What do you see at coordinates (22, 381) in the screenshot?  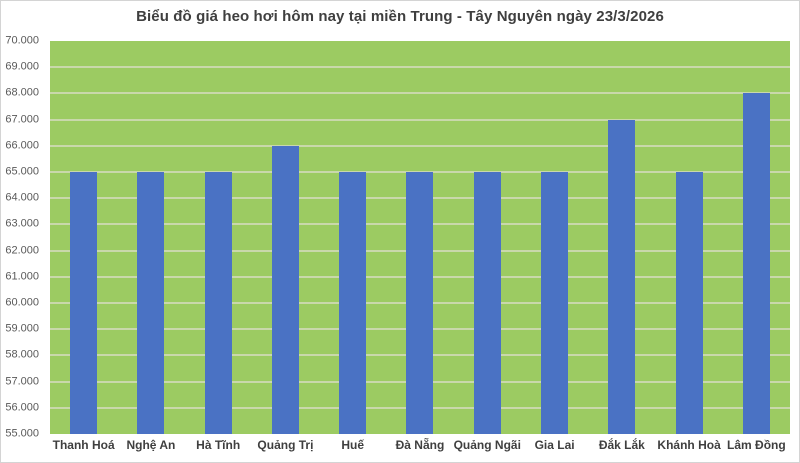 I see `y-tick-label: 57.000` at bounding box center [22, 381].